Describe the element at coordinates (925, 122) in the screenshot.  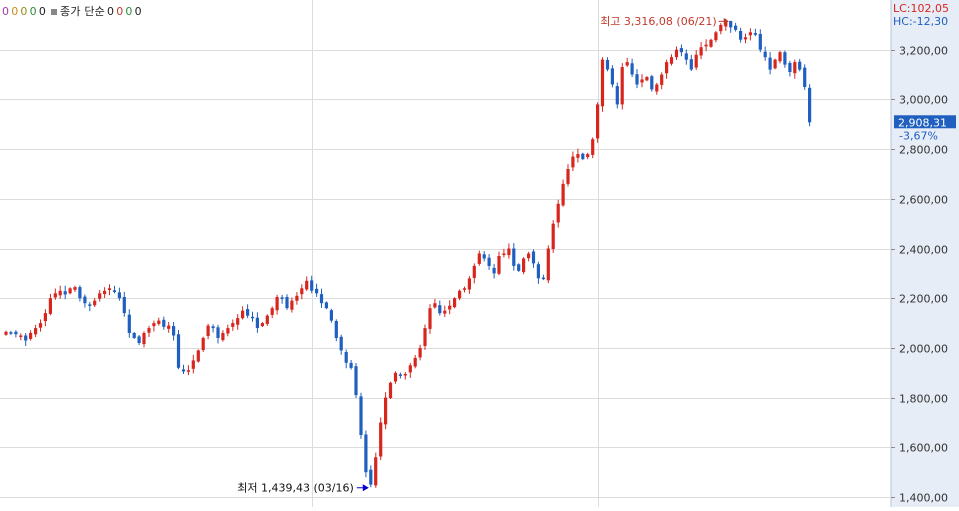
I see `current-price-tag` at that location.